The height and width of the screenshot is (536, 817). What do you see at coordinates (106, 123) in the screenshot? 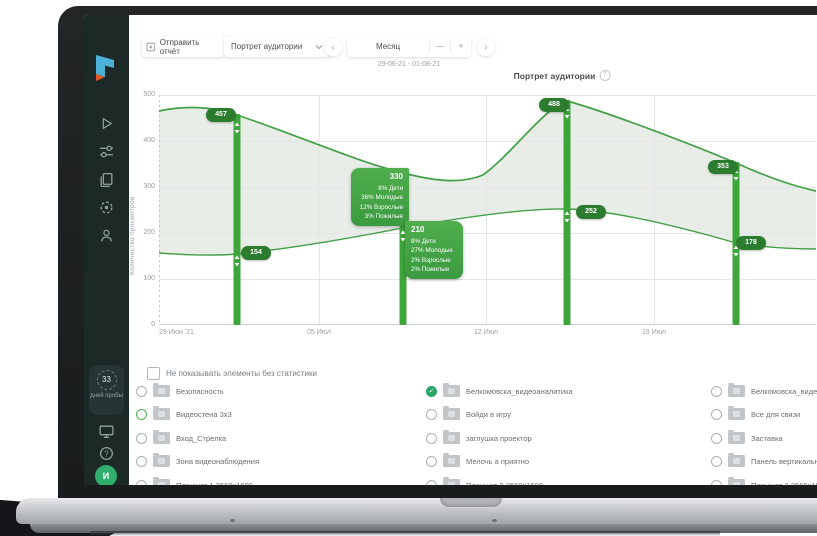
I see `play-icon` at bounding box center [106, 123].